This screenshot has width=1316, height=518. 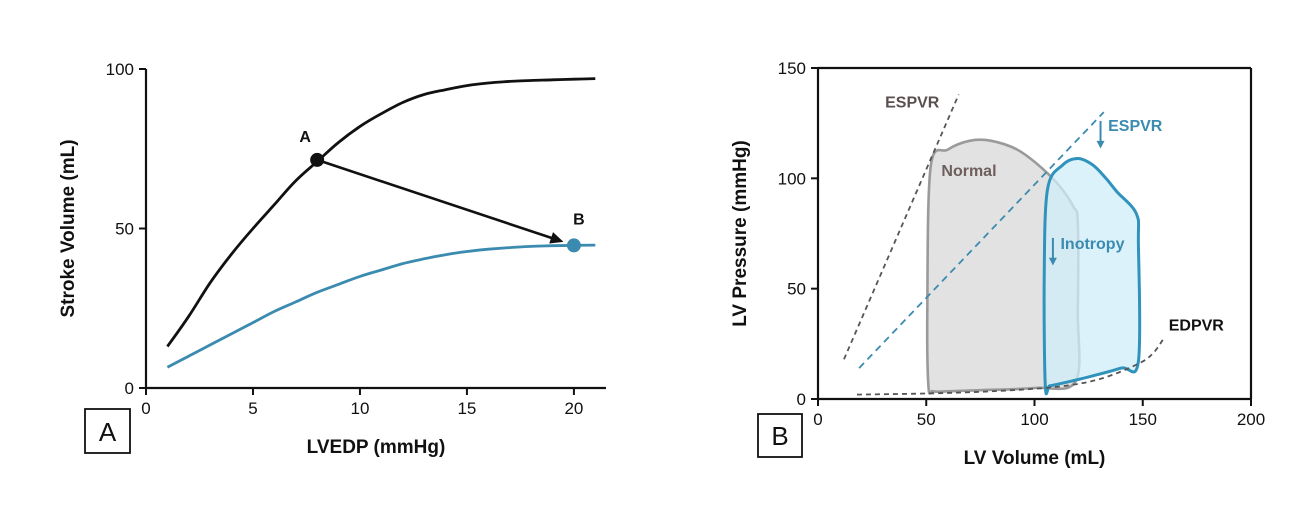 What do you see at coordinates (252, 408) in the screenshot?
I see `panel-a-xtick-label: 5` at bounding box center [252, 408].